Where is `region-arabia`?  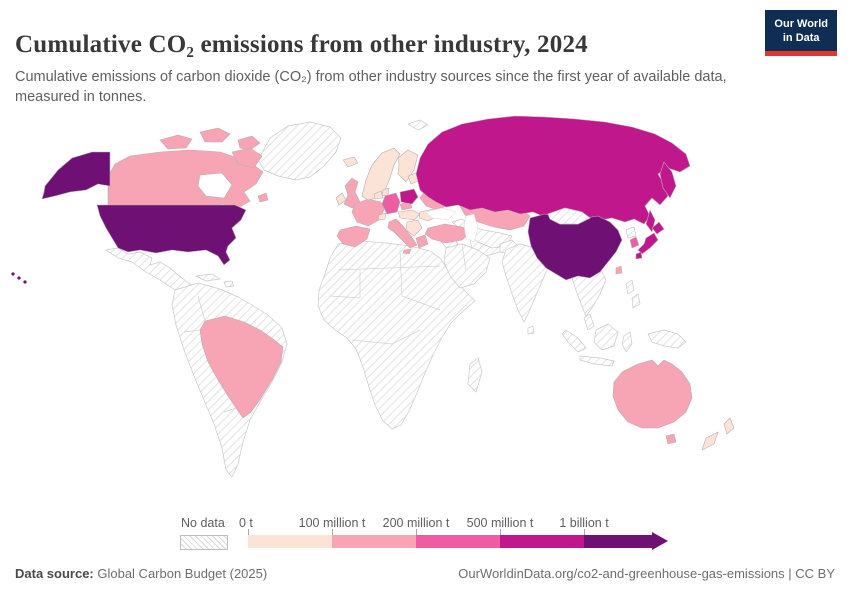 region-arabia is located at coordinates (467, 266).